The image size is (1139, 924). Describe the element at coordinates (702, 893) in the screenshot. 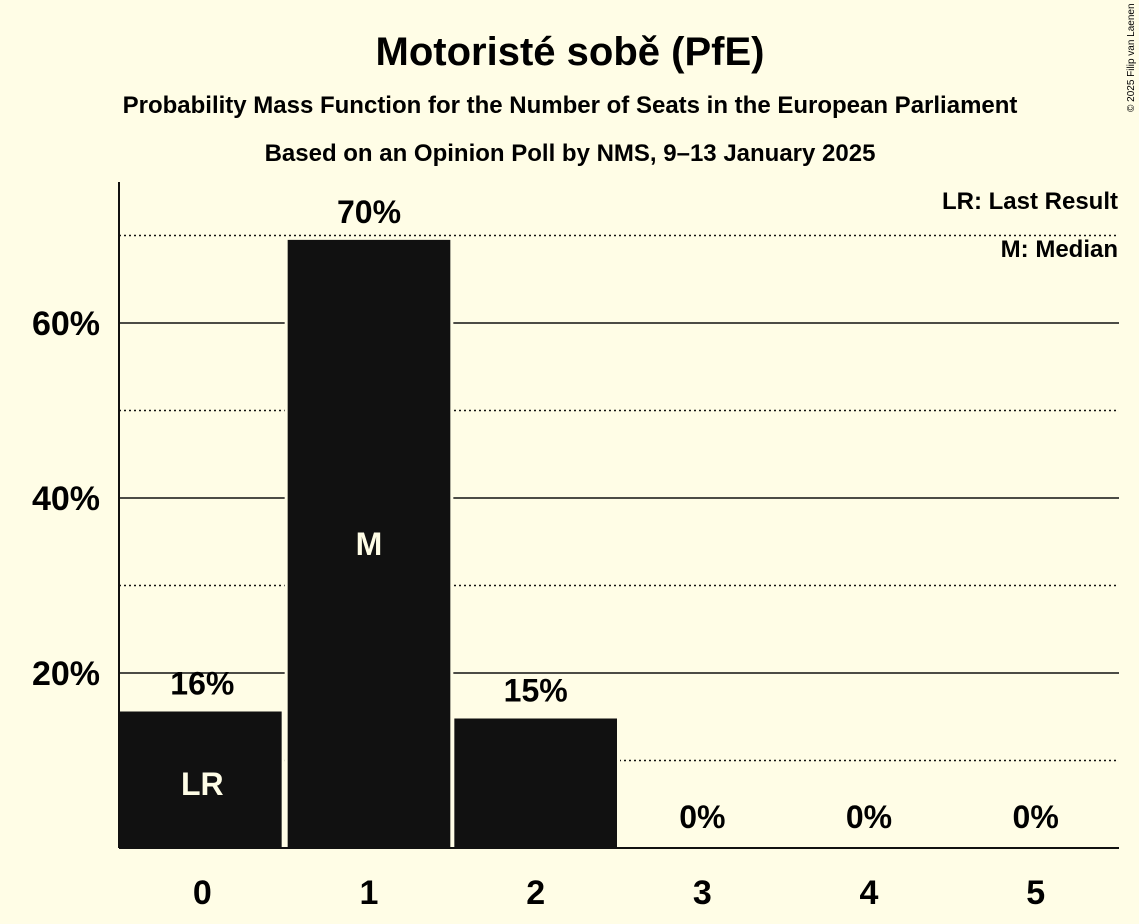

I see `x-tick-label-3: 3` at that location.